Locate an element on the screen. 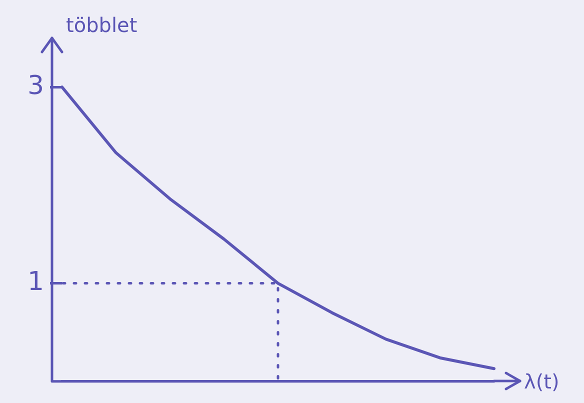 The height and width of the screenshot is (403, 584). y-tick-label: 1 is located at coordinates (35, 282).